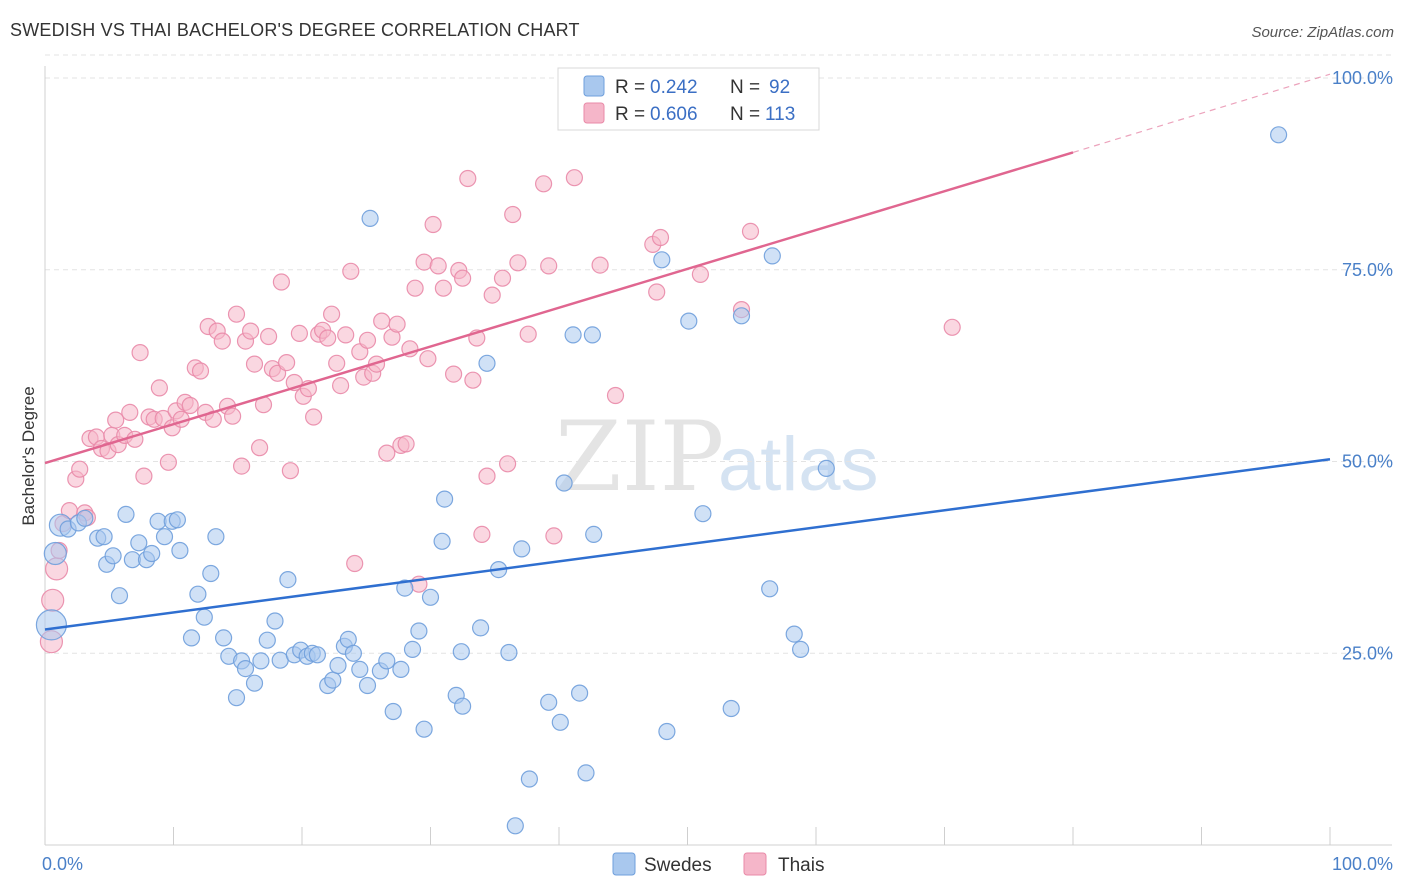 This screenshot has width=1406, height=892. Describe the element at coordinates (755, 864) in the screenshot. I see `bottom-legend-swatch-thais` at that location.